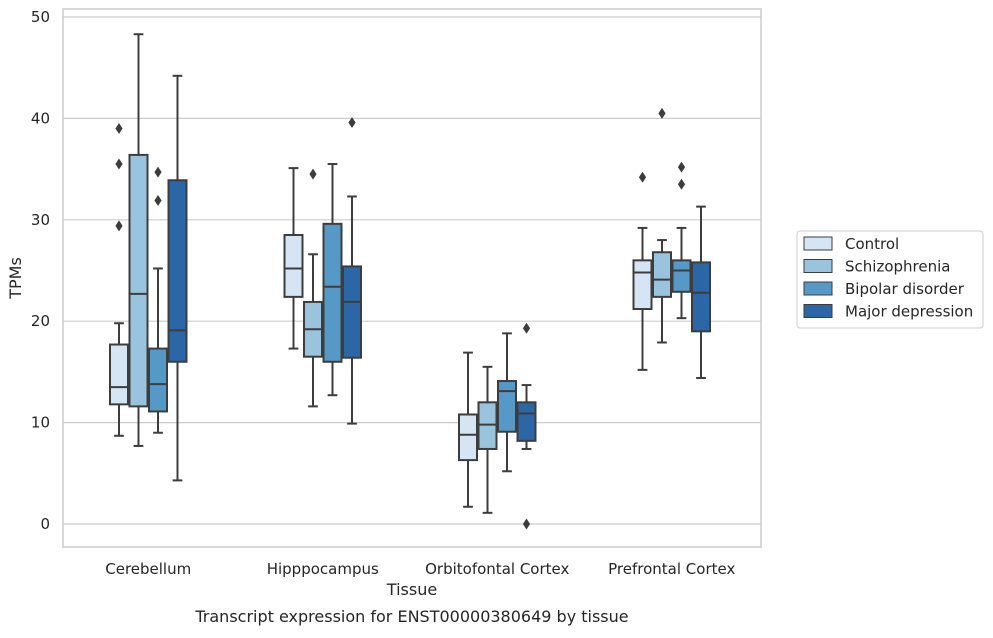  Describe the element at coordinates (909, 312) in the screenshot. I see `legend-label: Major depression` at that location.